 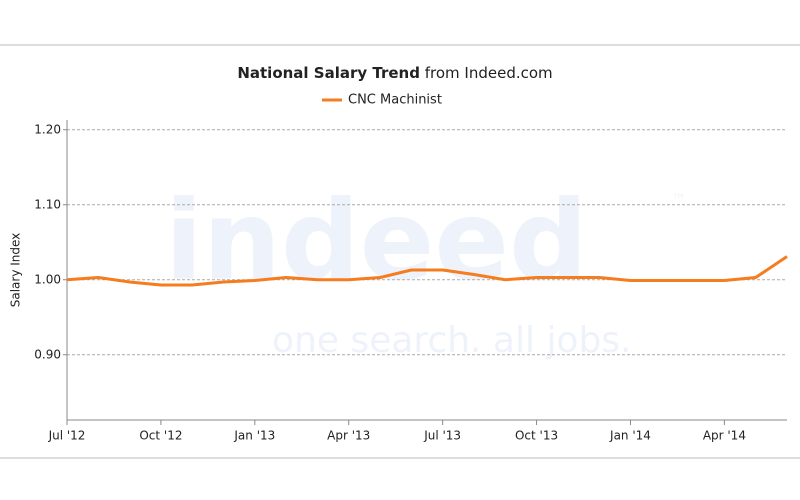 What do you see at coordinates (489, 73) in the screenshot?
I see `title-source: from Indeed.com` at bounding box center [489, 73].